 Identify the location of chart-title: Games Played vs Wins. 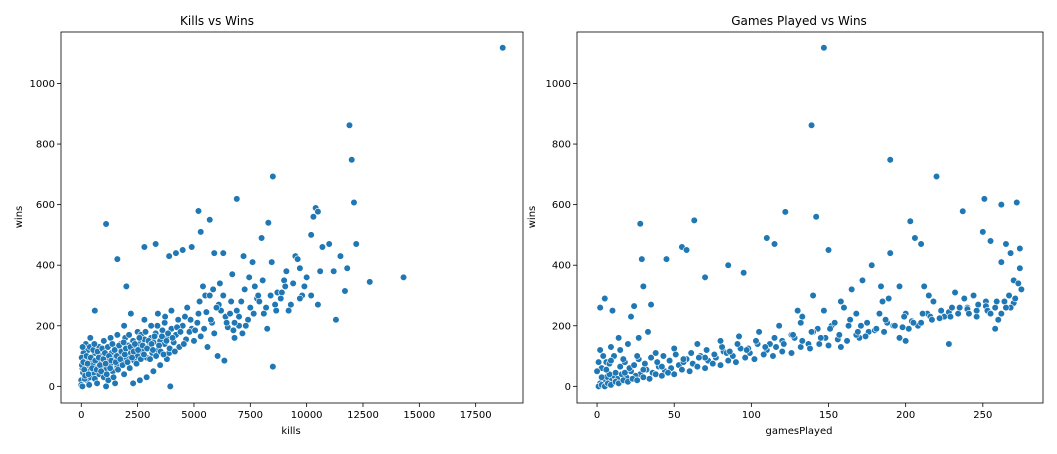
(799, 21).